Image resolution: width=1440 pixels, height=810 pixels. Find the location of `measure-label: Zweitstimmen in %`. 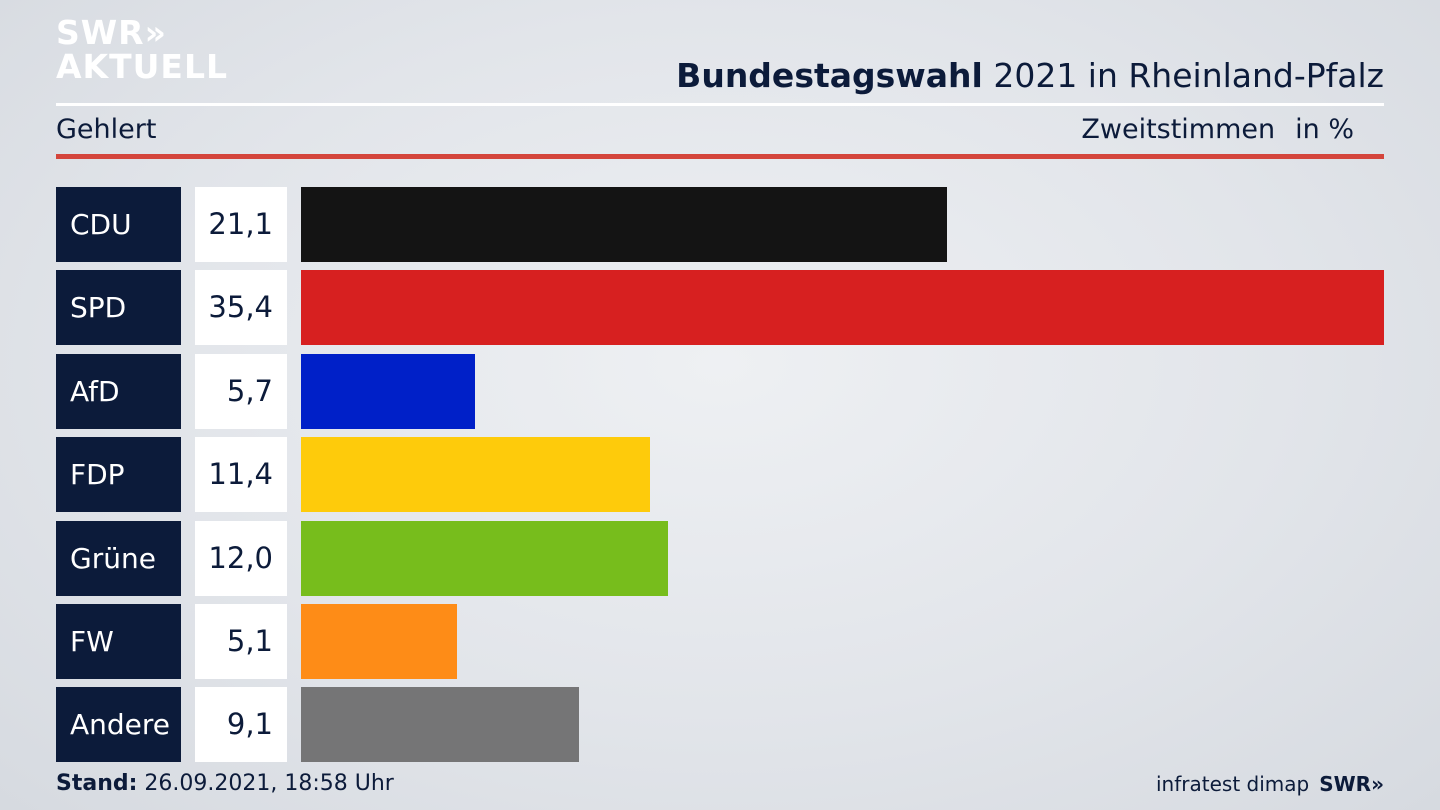

measure-label: Zweitstimmen in % is located at coordinates (1217, 129).